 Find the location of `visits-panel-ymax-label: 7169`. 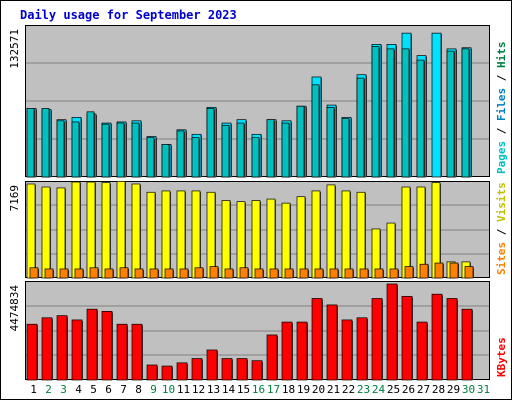

visits-panel-ymax-label: 7169 is located at coordinates (14, 198).